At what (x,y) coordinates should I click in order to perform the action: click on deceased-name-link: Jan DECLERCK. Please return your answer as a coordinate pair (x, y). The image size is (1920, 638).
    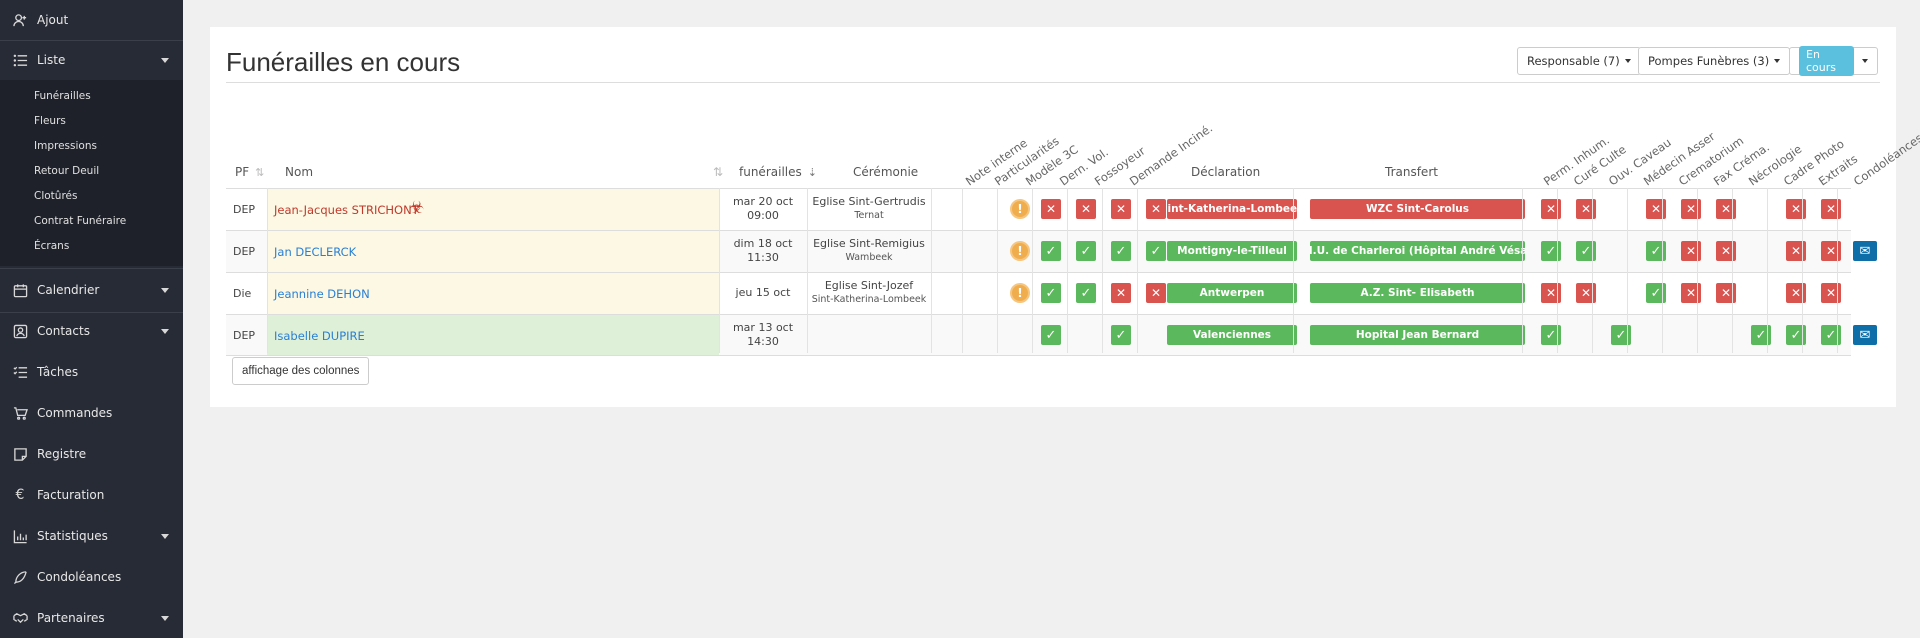
    Looking at the image, I should click on (315, 252).